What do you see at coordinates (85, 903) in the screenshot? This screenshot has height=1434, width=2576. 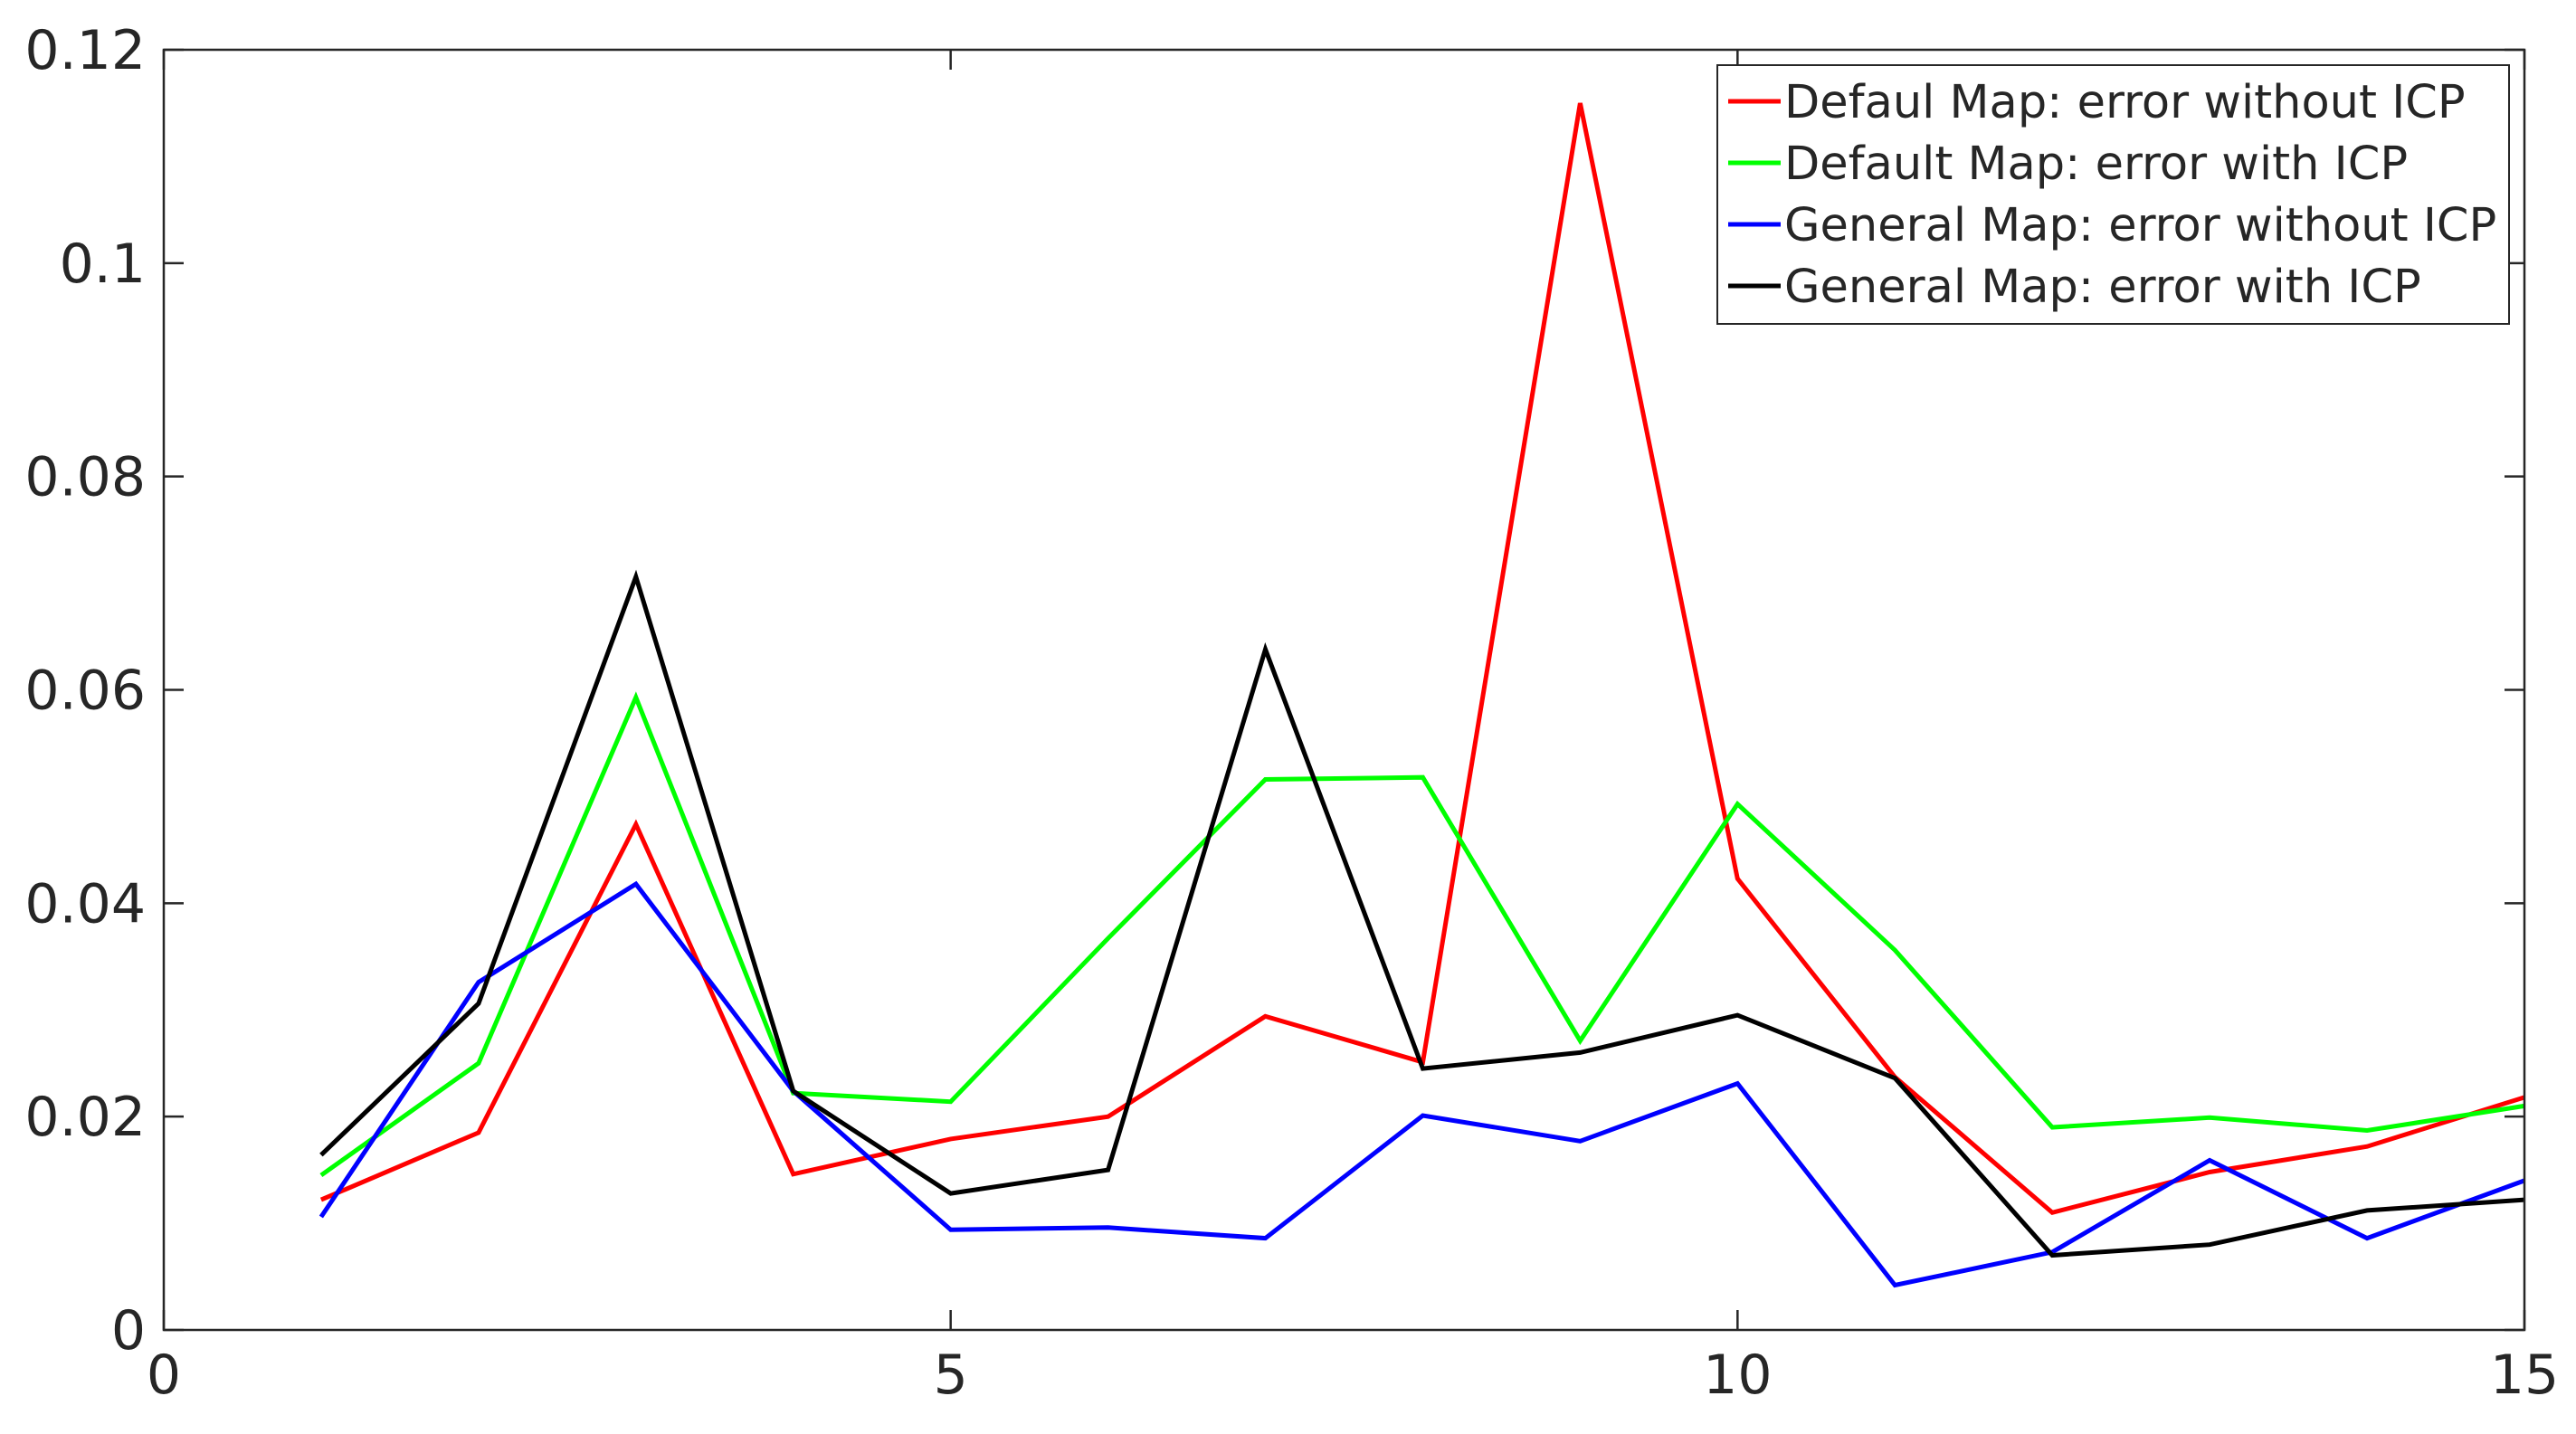 I see `y-tick-label: 0.04` at bounding box center [85, 903].